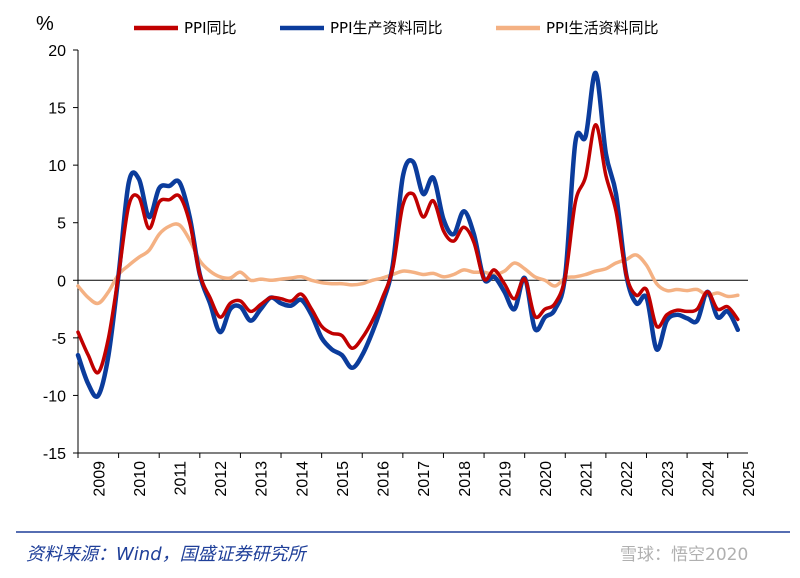 Image resolution: width=800 pixels, height=578 pixels. I want to click on chart-legend: PPI同比 PPI生产资料同比 PPI生活资料同比, so click(396, 28).